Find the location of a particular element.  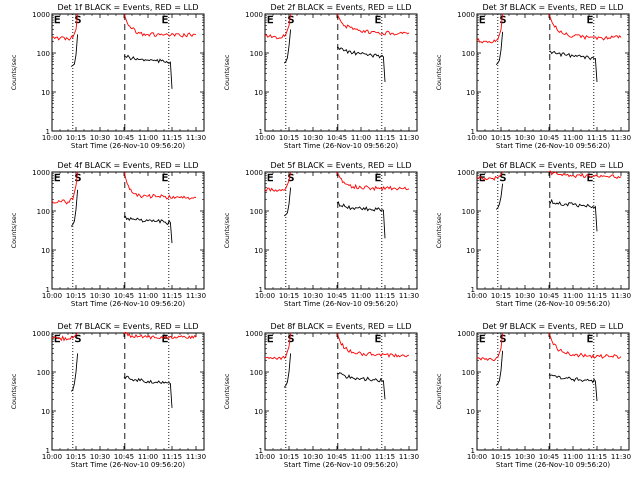

panel-title: Det 7f BLACK = Events, RED = LLD is located at coordinates (127, 326).